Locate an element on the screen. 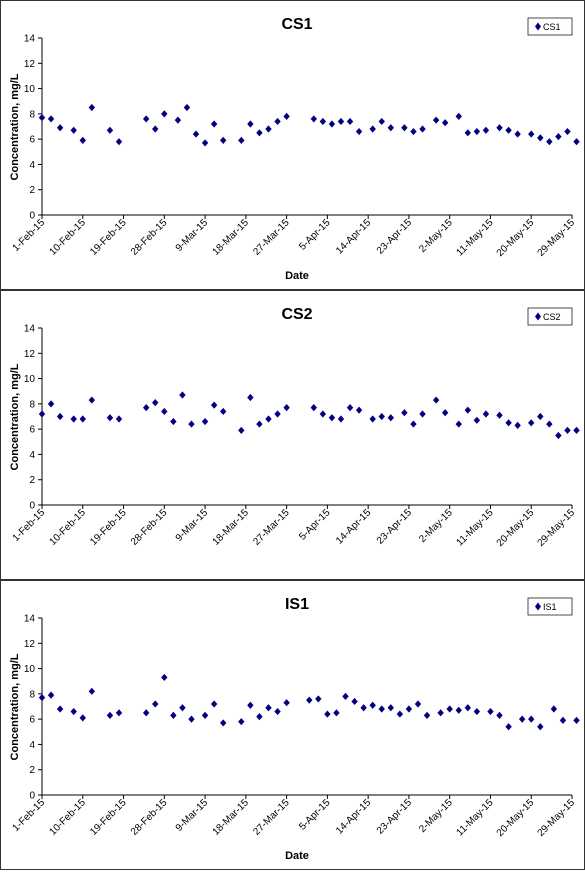 Image resolution: width=585 pixels, height=874 pixels. chart-title: CS1 is located at coordinates (296, 24).